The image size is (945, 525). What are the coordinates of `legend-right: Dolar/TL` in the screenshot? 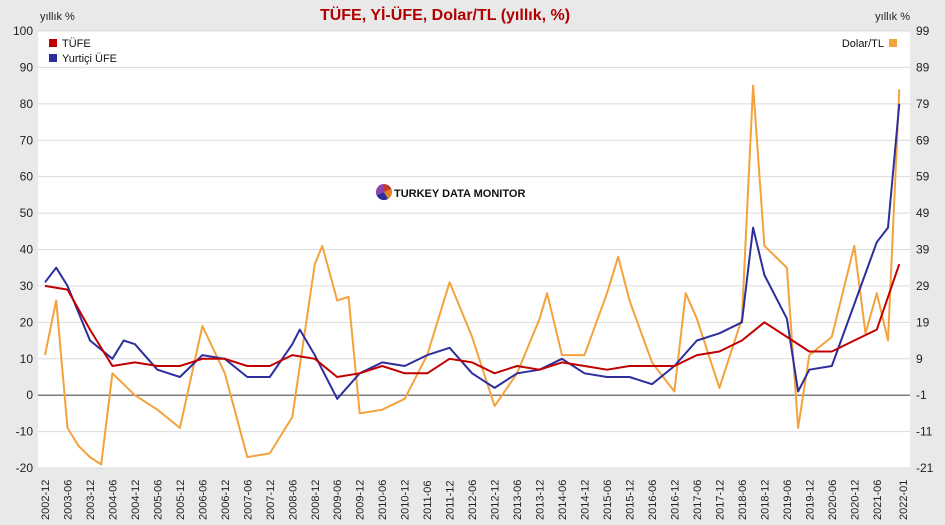 It's located at (869, 44).